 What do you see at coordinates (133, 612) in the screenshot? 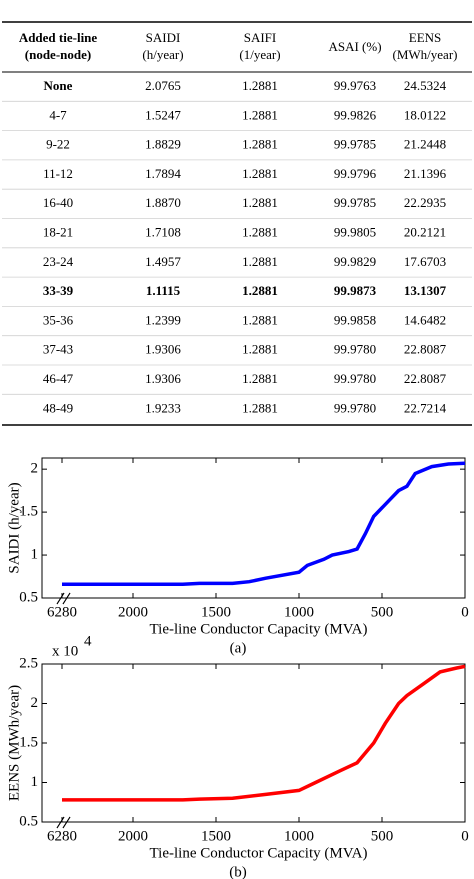
I see `x-tick-label: 2000` at bounding box center [133, 612].